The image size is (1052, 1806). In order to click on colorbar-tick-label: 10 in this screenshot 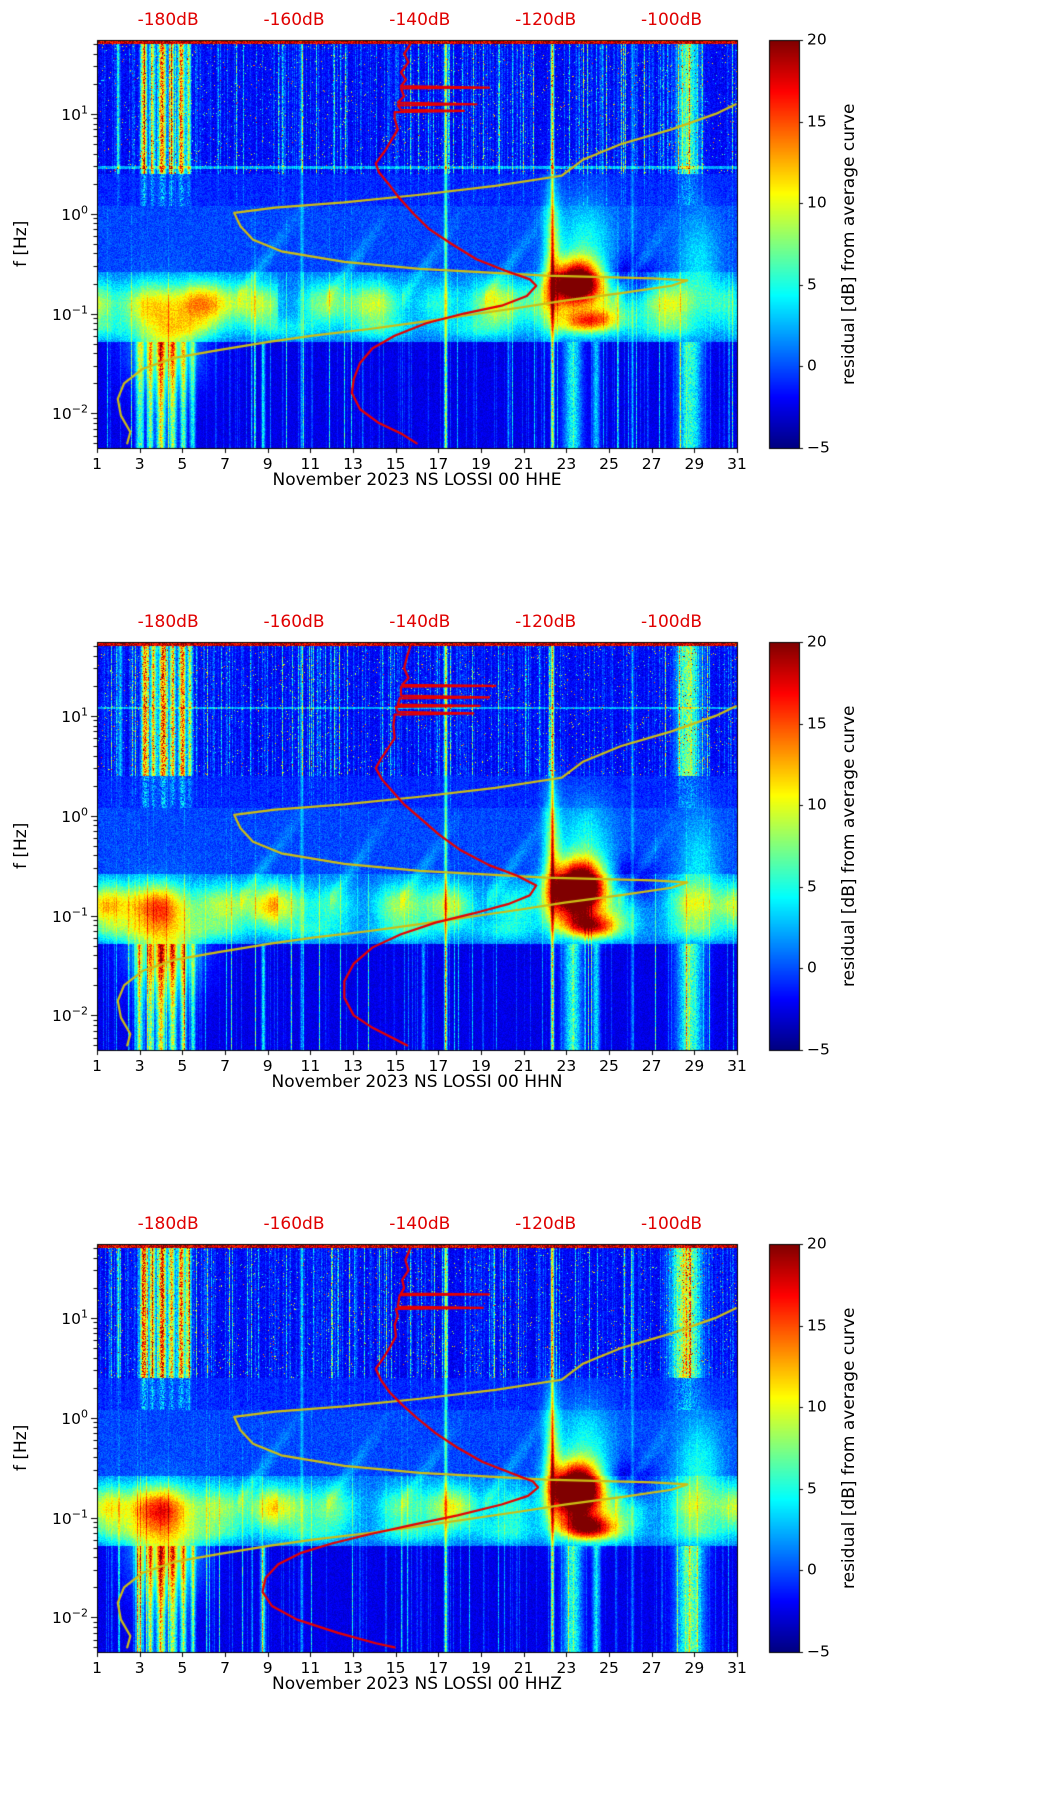, I will do `click(817, 202)`.